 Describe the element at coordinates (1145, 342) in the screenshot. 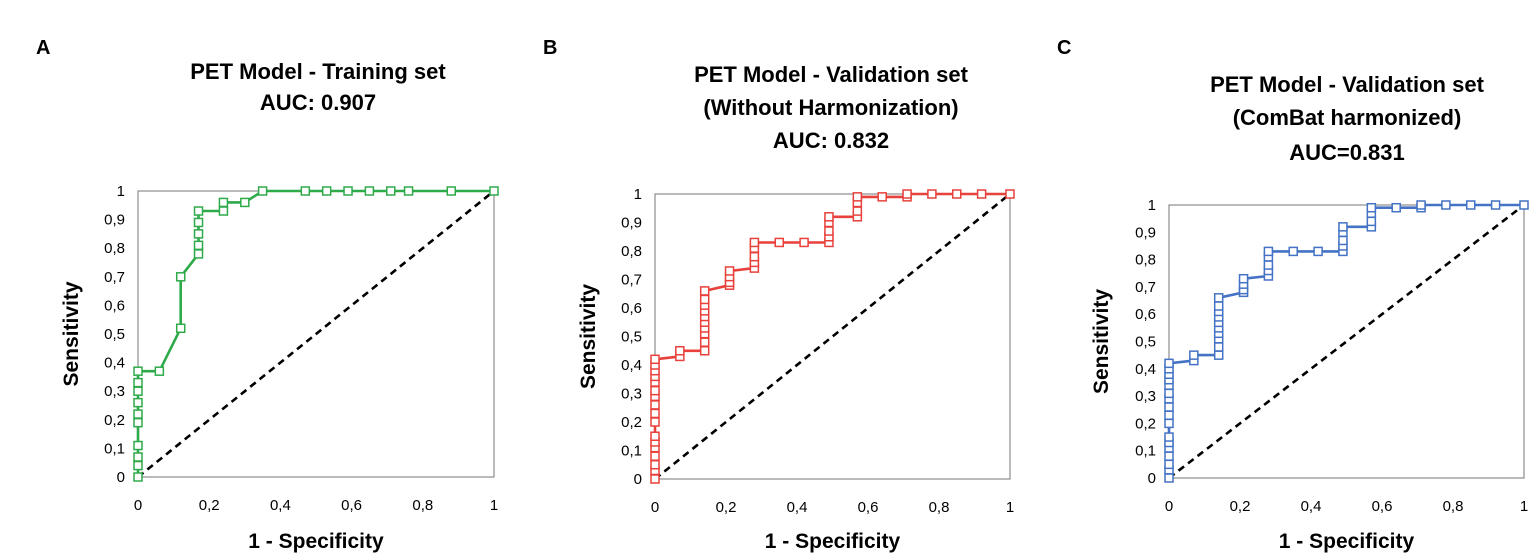

I see `panel-c-y-tick-label: 0,5` at that location.